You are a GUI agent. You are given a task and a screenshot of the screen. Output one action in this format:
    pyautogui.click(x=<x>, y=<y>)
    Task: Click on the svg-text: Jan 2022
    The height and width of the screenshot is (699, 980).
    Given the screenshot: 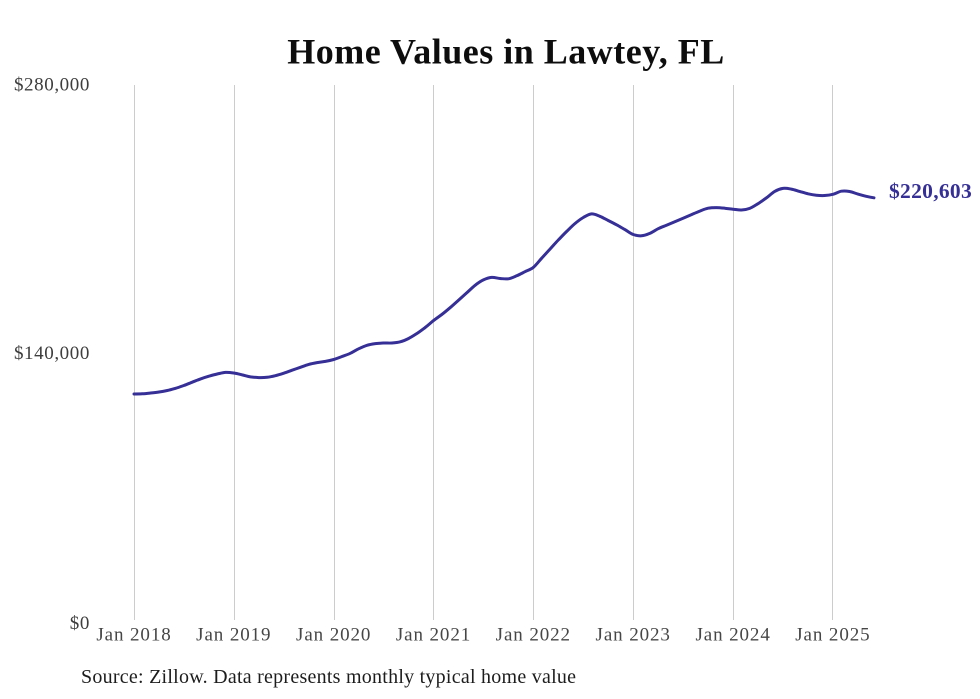 What is the action you would take?
    pyautogui.click(x=533, y=635)
    